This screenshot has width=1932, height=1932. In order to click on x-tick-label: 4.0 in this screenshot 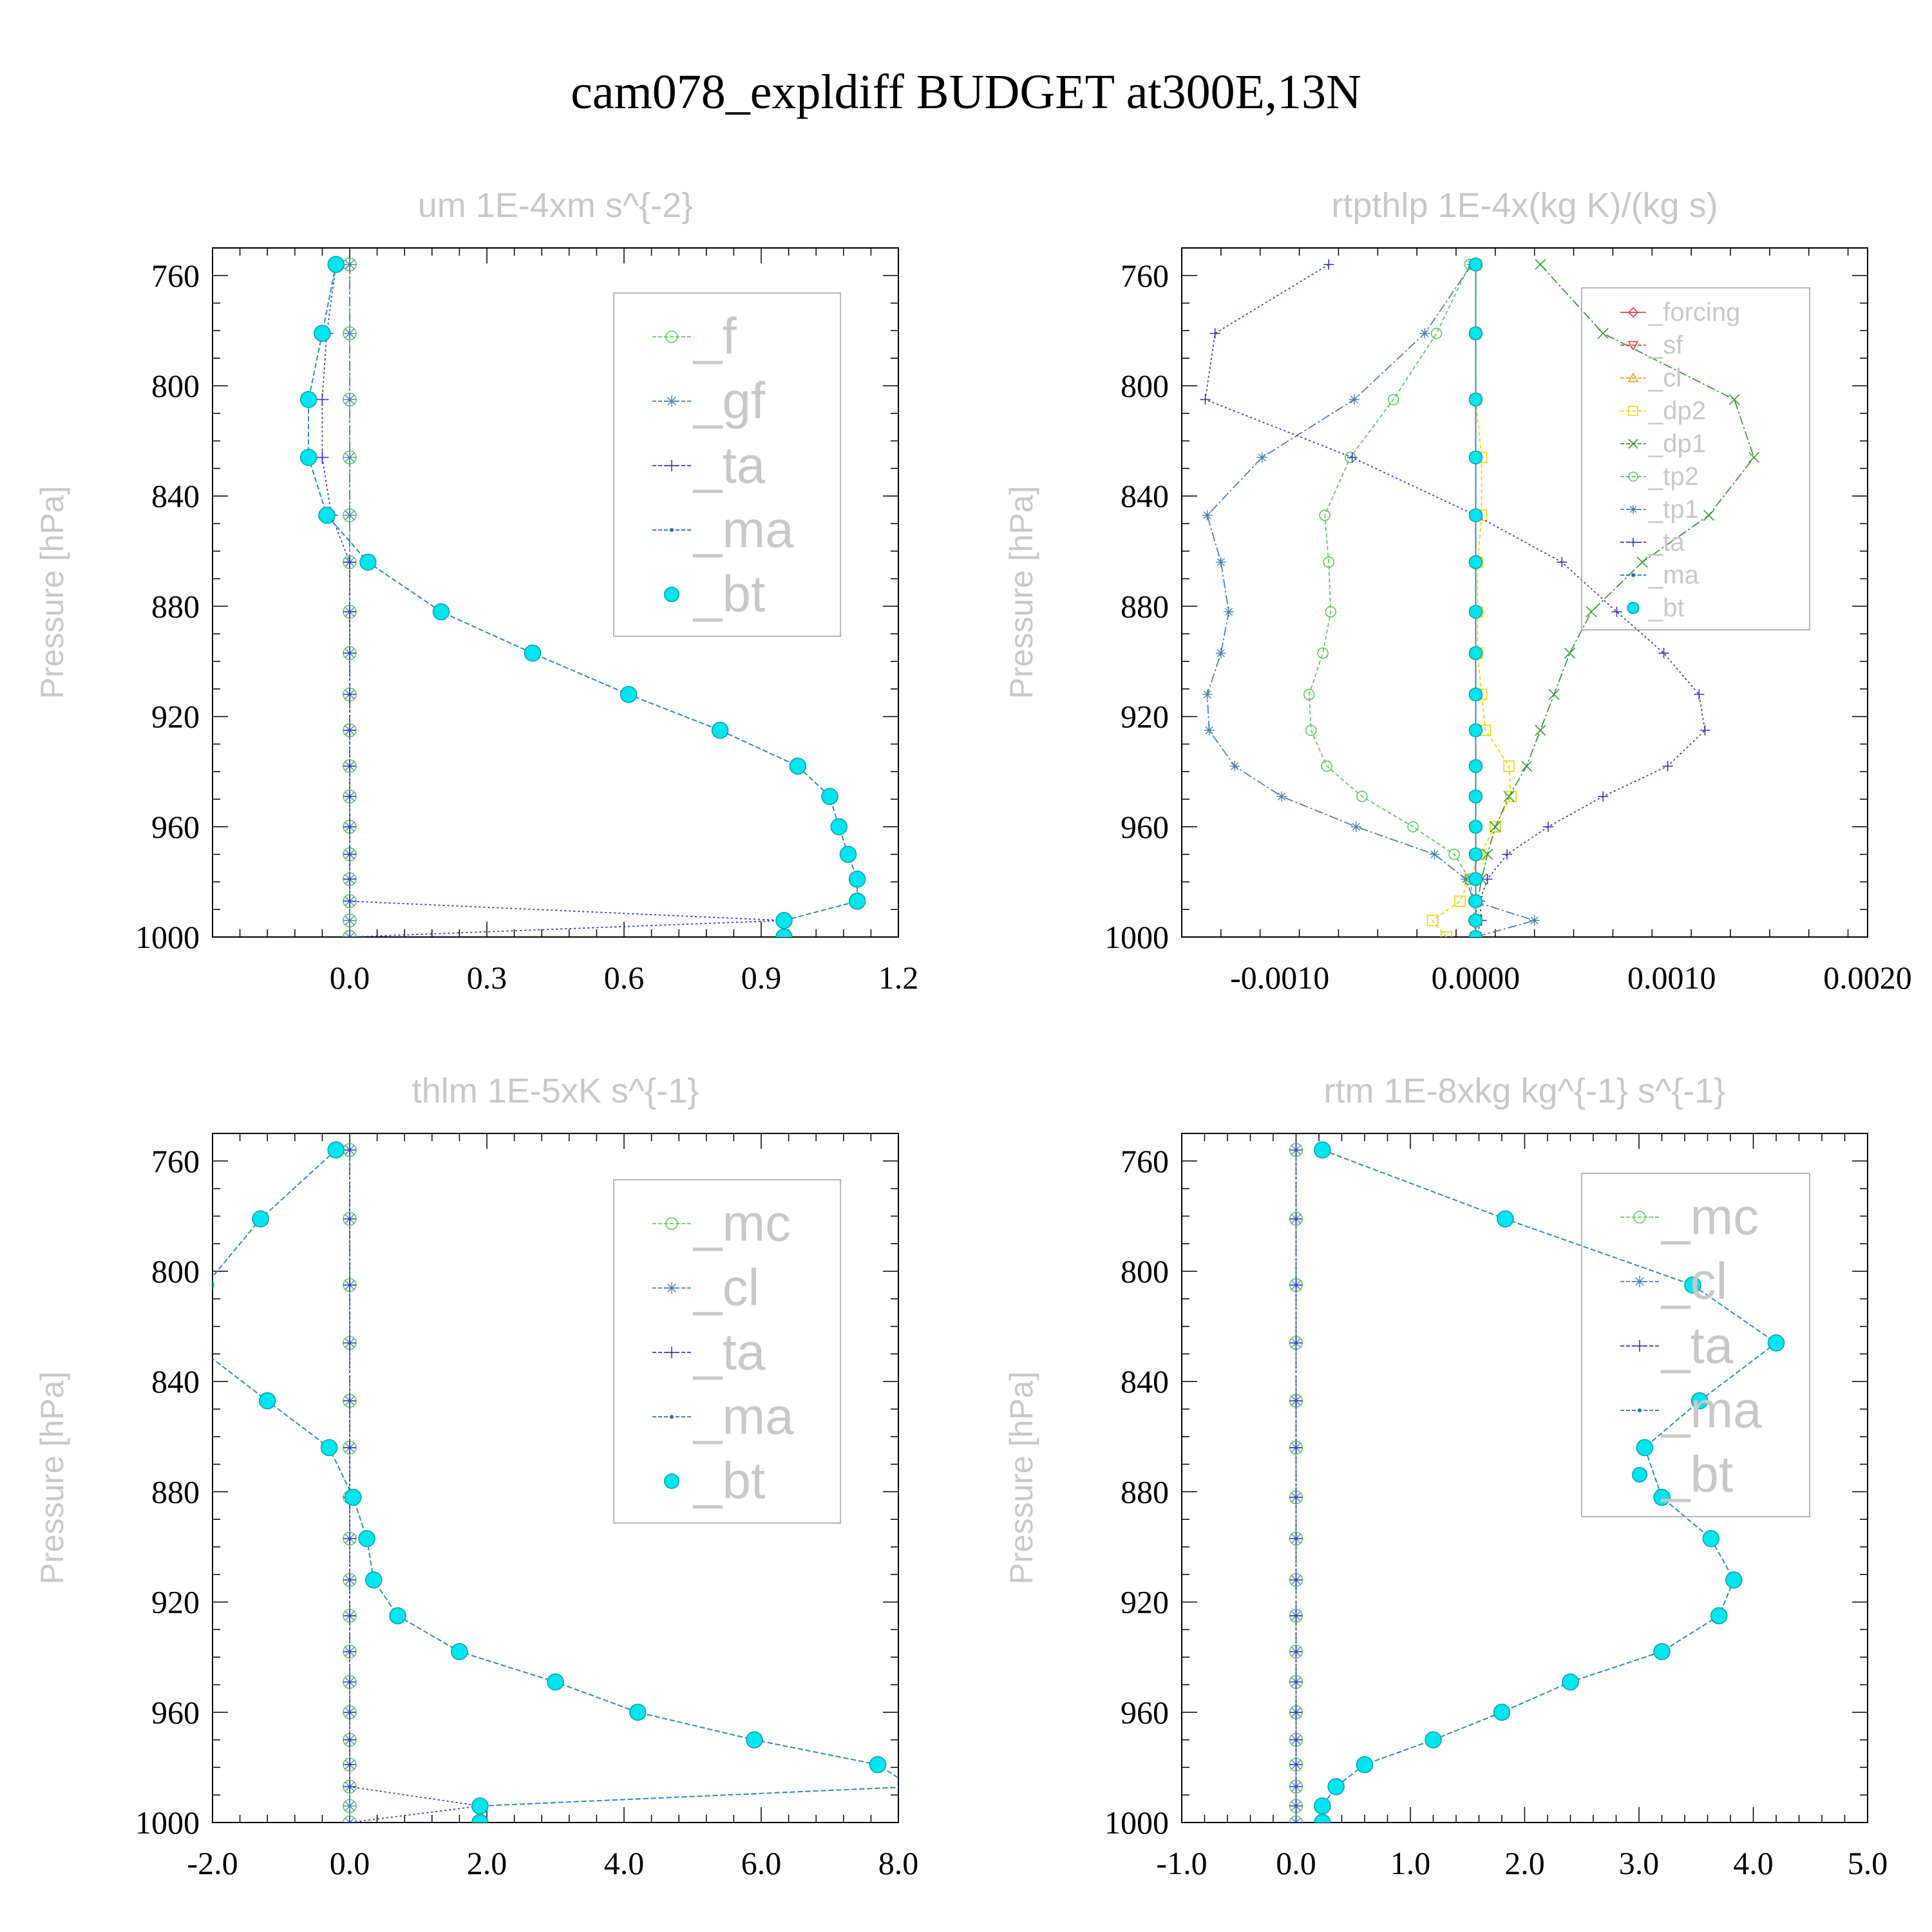, I will do `click(1754, 1863)`.